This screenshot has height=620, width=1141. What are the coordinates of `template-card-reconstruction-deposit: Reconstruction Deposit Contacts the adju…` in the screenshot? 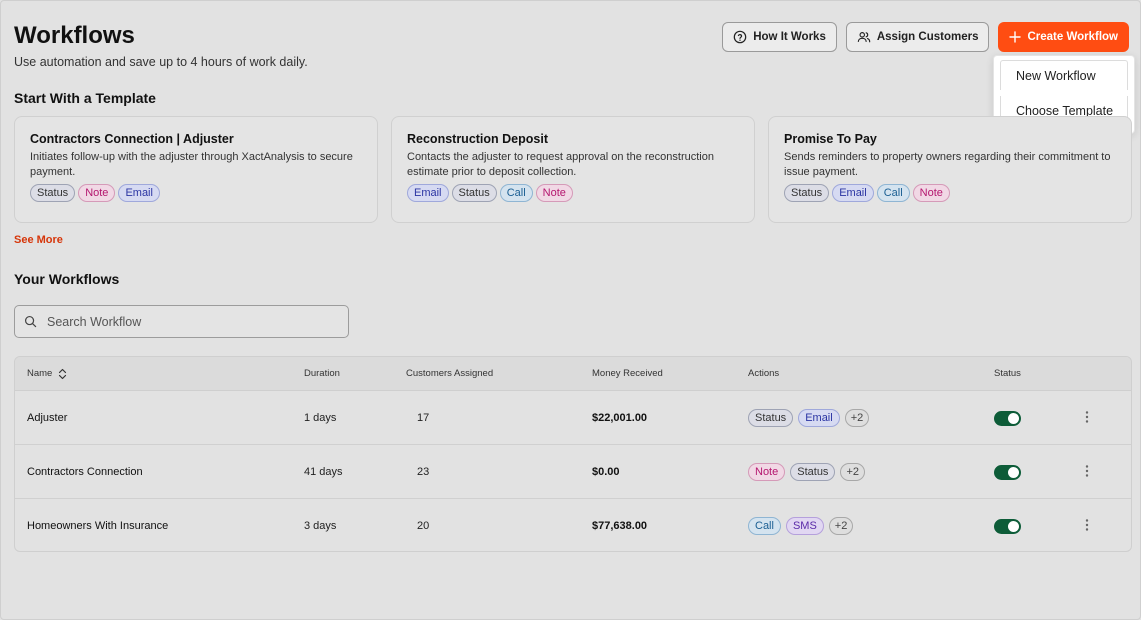 It's located at (573, 169).